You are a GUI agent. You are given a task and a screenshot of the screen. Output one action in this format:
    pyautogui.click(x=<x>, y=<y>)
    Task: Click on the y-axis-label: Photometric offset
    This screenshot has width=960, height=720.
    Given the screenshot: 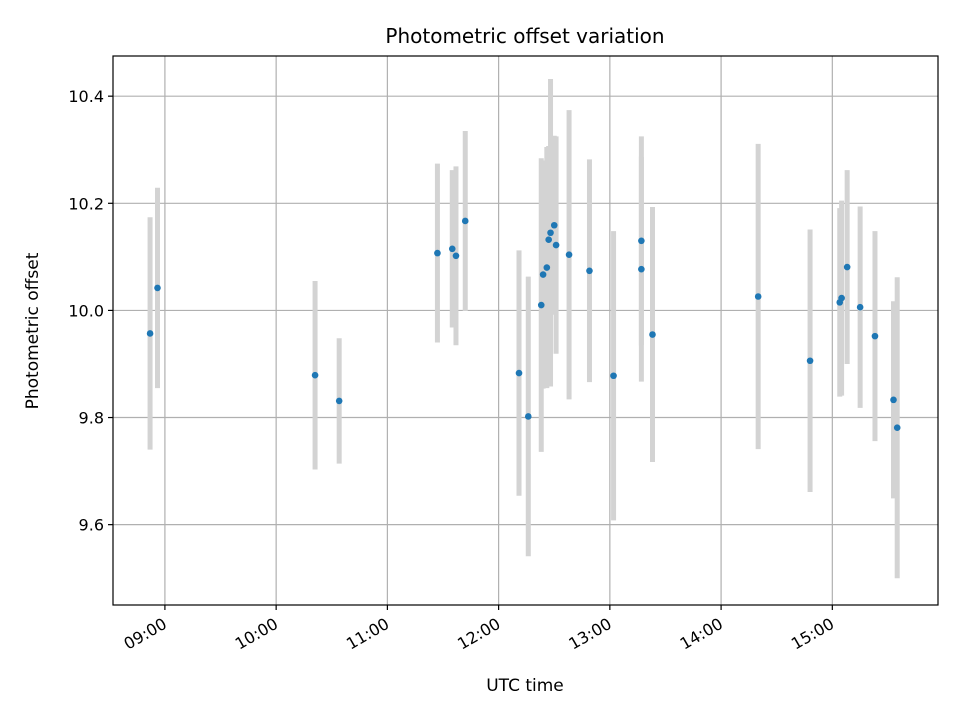 What is the action you would take?
    pyautogui.click(x=33, y=330)
    